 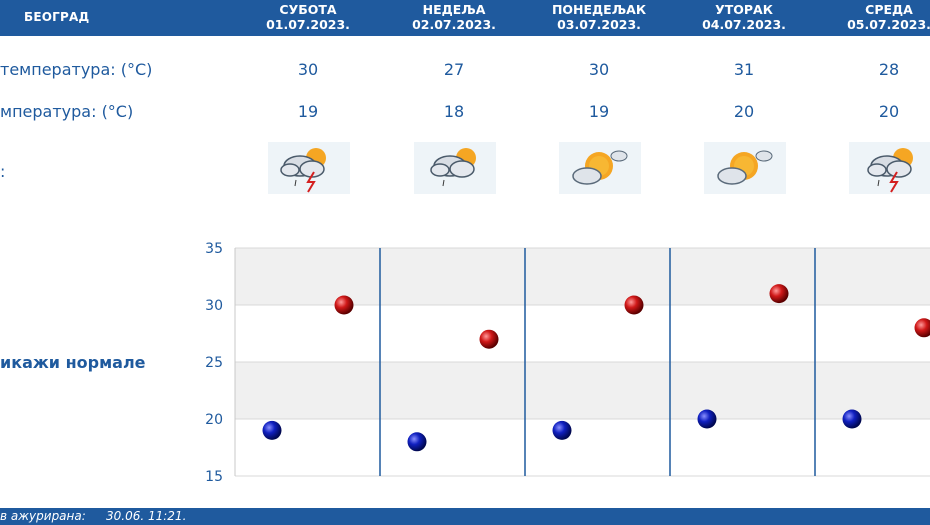 I want to click on day-name: УТОРАК, so click(x=744, y=9).